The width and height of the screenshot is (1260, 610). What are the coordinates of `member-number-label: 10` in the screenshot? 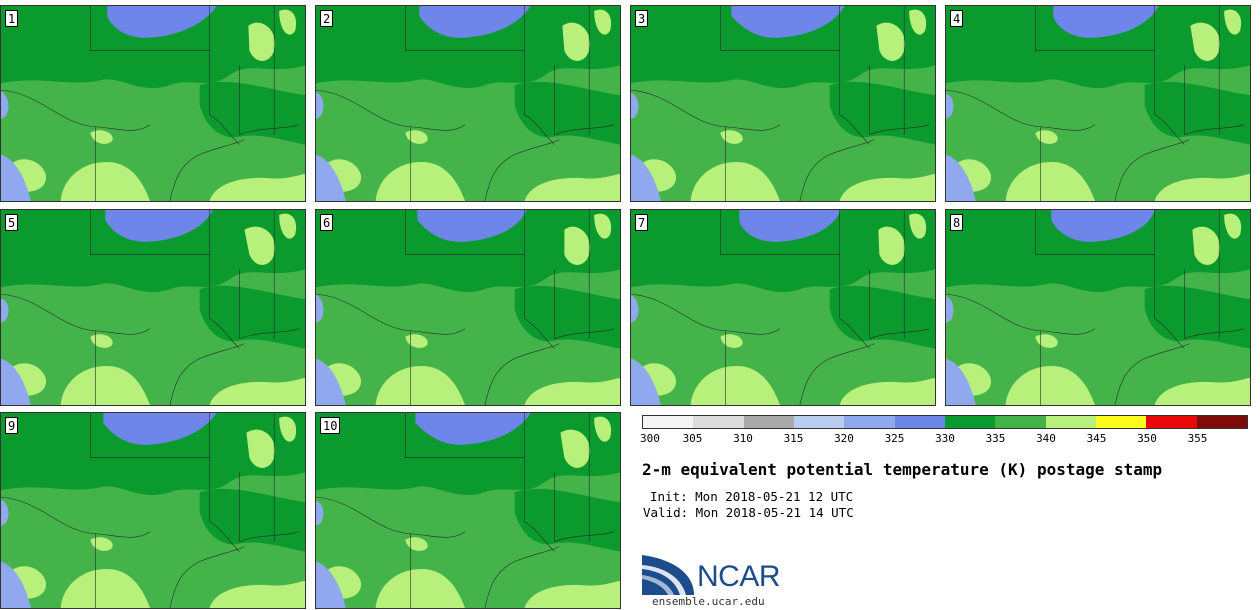 It's located at (330, 425).